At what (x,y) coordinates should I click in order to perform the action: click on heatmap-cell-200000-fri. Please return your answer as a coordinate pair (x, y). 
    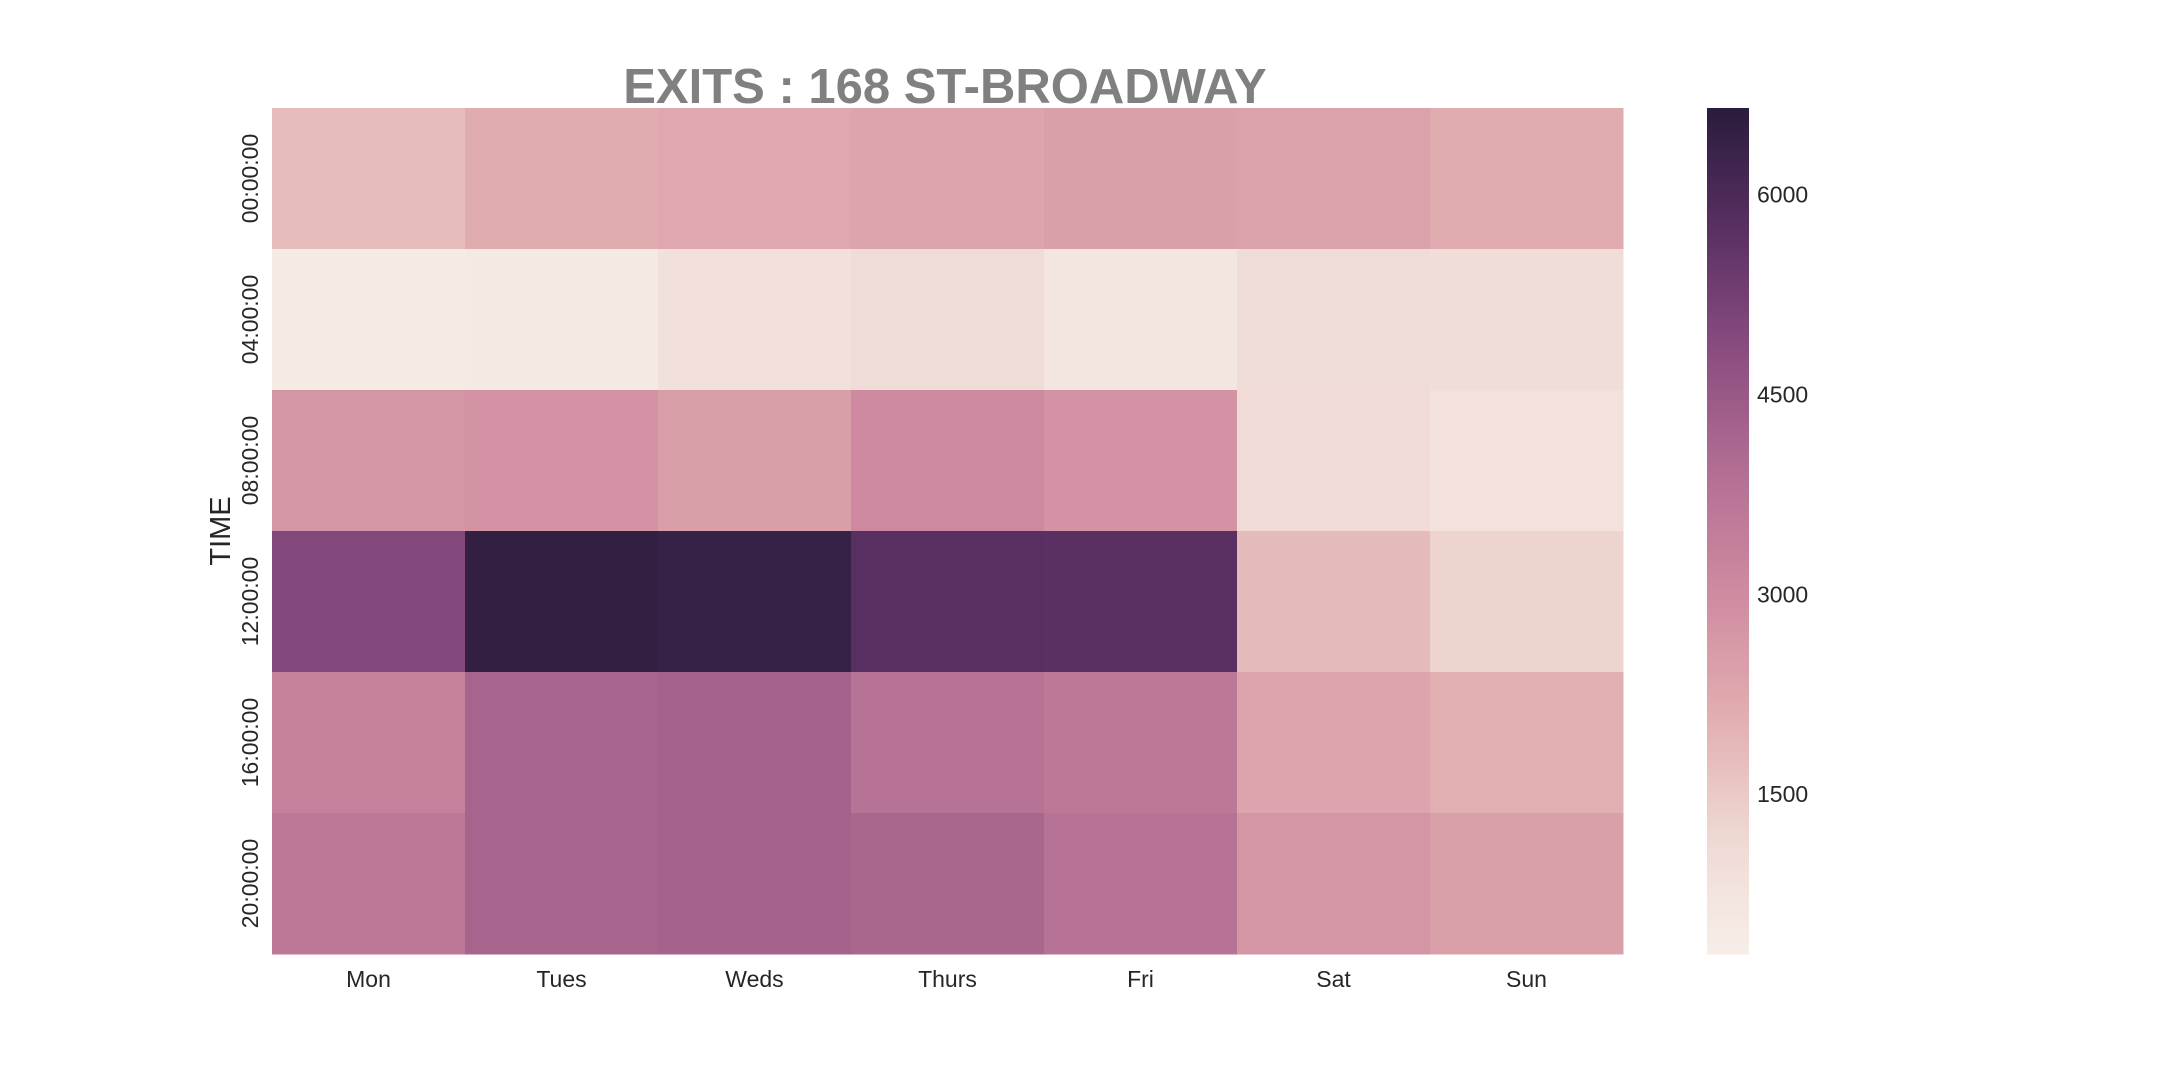
    Looking at the image, I should click on (1141, 884).